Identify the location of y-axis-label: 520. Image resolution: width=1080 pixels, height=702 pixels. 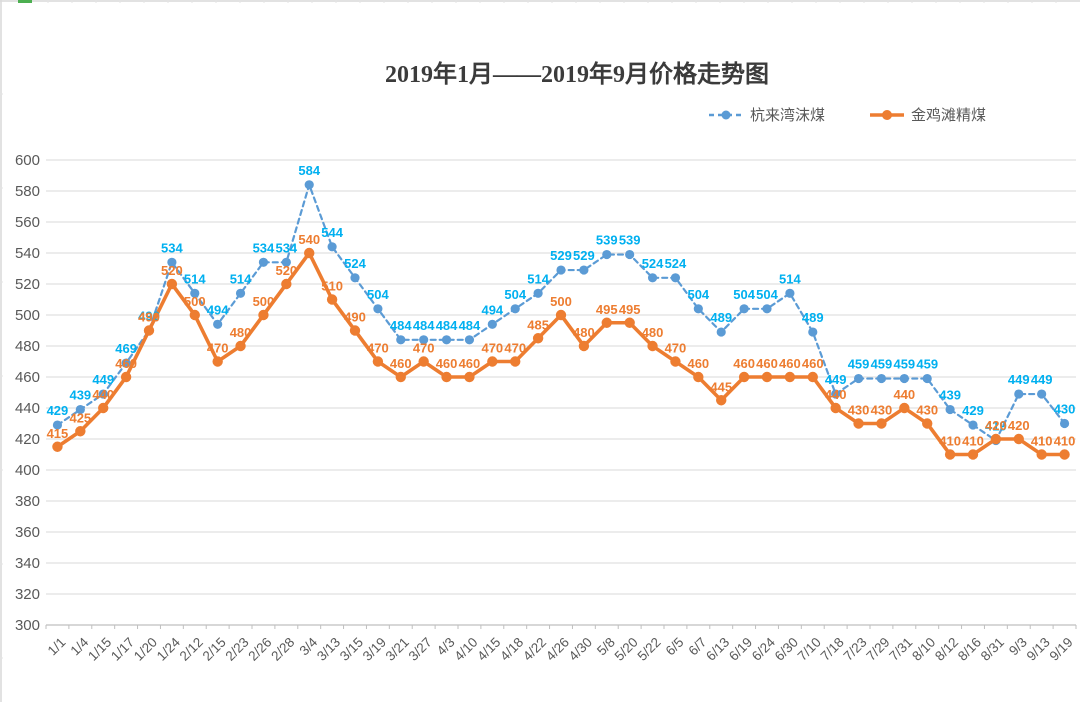
(27, 284).